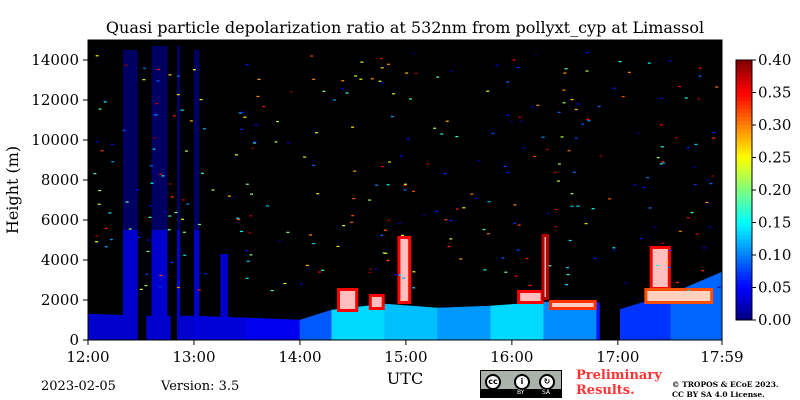 The image size is (800, 400). What do you see at coordinates (87, 357) in the screenshot?
I see `x-tick-label: 12:00` at bounding box center [87, 357].